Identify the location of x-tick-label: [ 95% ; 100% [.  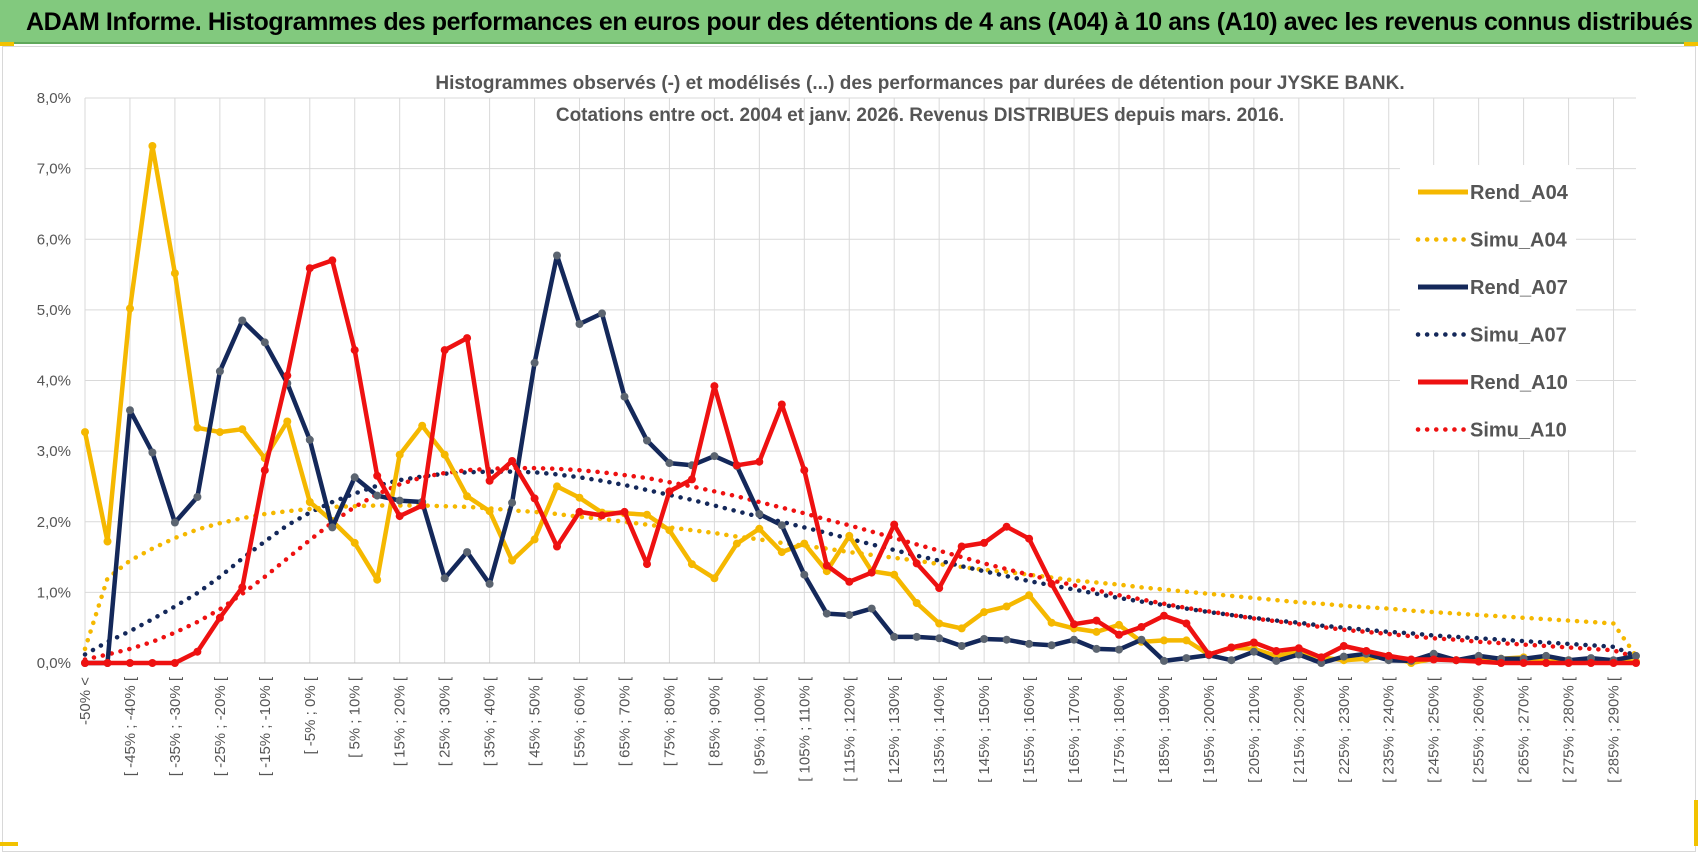
(759, 725).